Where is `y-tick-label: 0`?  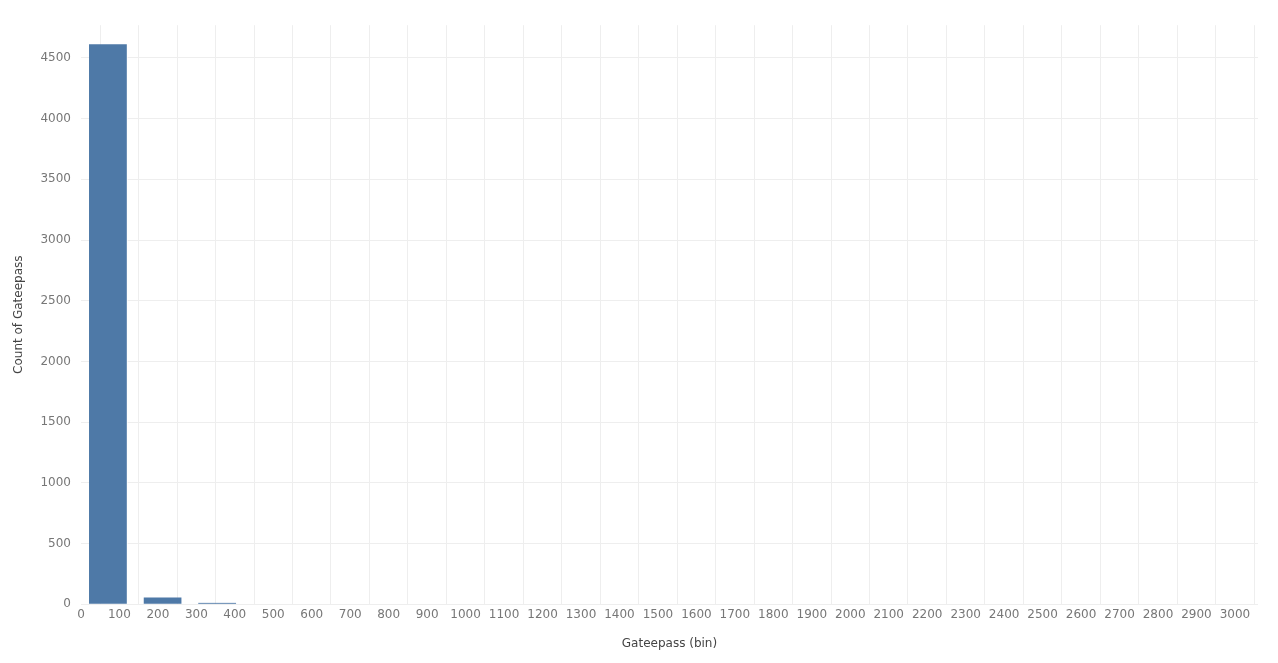
y-tick-label: 0 is located at coordinates (67, 603).